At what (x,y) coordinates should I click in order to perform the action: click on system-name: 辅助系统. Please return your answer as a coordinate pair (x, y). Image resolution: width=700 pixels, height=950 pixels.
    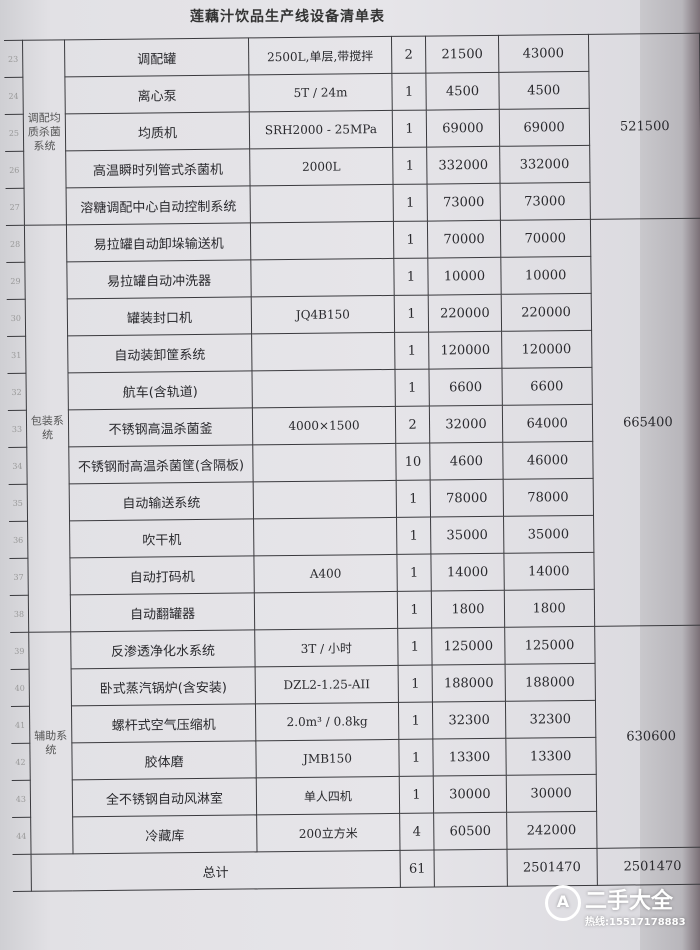
    Looking at the image, I should click on (50, 743).